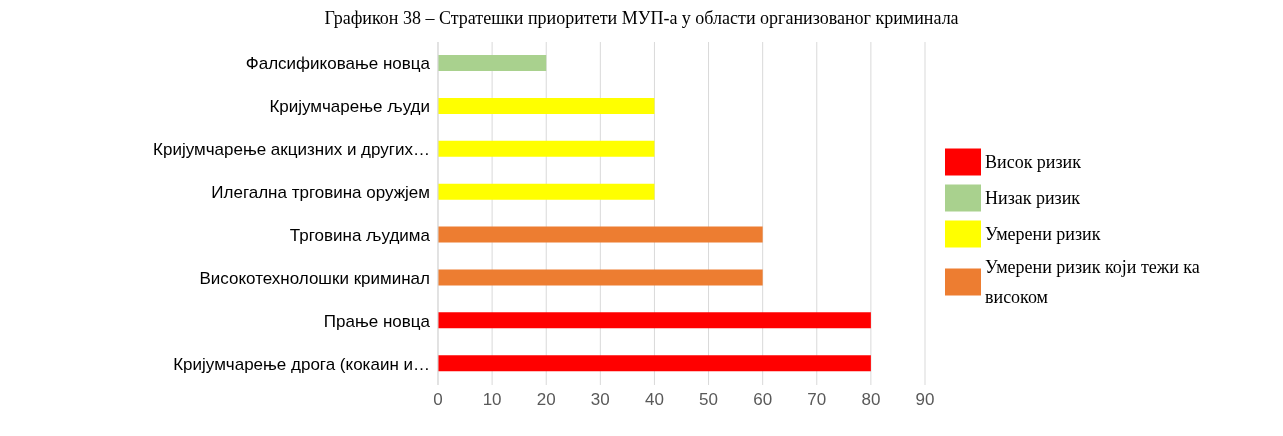  What do you see at coordinates (320, 193) in the screenshot?
I see `y-tick-label: Илегална трговина оружјем` at bounding box center [320, 193].